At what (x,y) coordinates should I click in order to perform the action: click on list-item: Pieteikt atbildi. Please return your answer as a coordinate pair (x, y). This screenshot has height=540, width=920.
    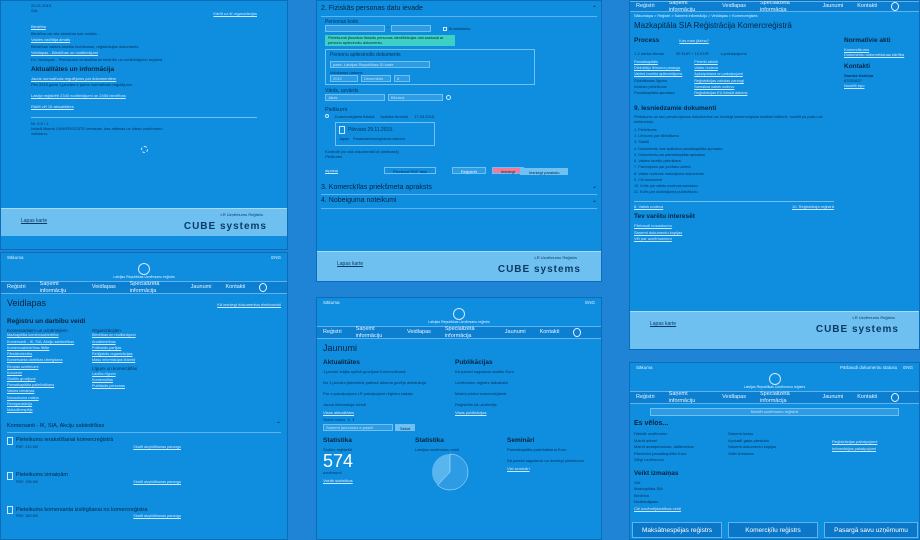
    Looking at the image, I should click on (706, 61).